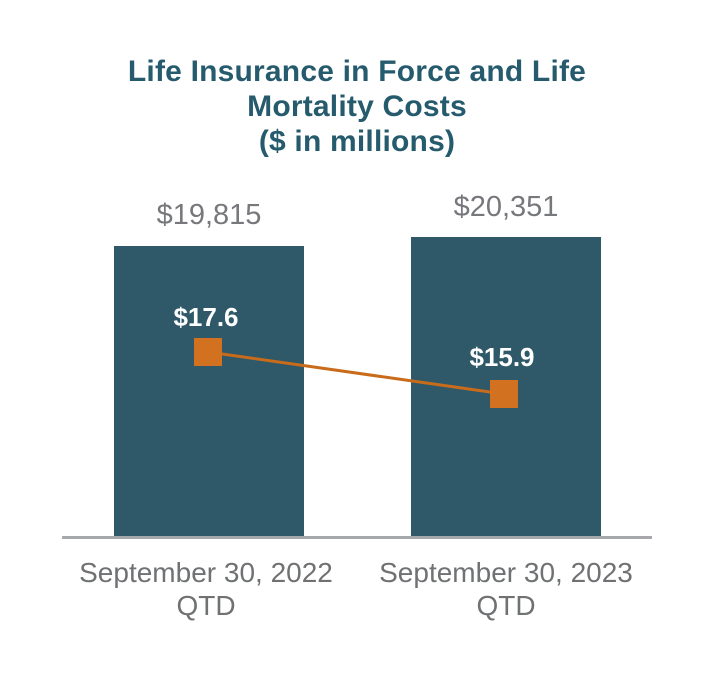 This screenshot has width=714, height=680. Describe the element at coordinates (208, 352) in the screenshot. I see `line-marker-2022` at that location.